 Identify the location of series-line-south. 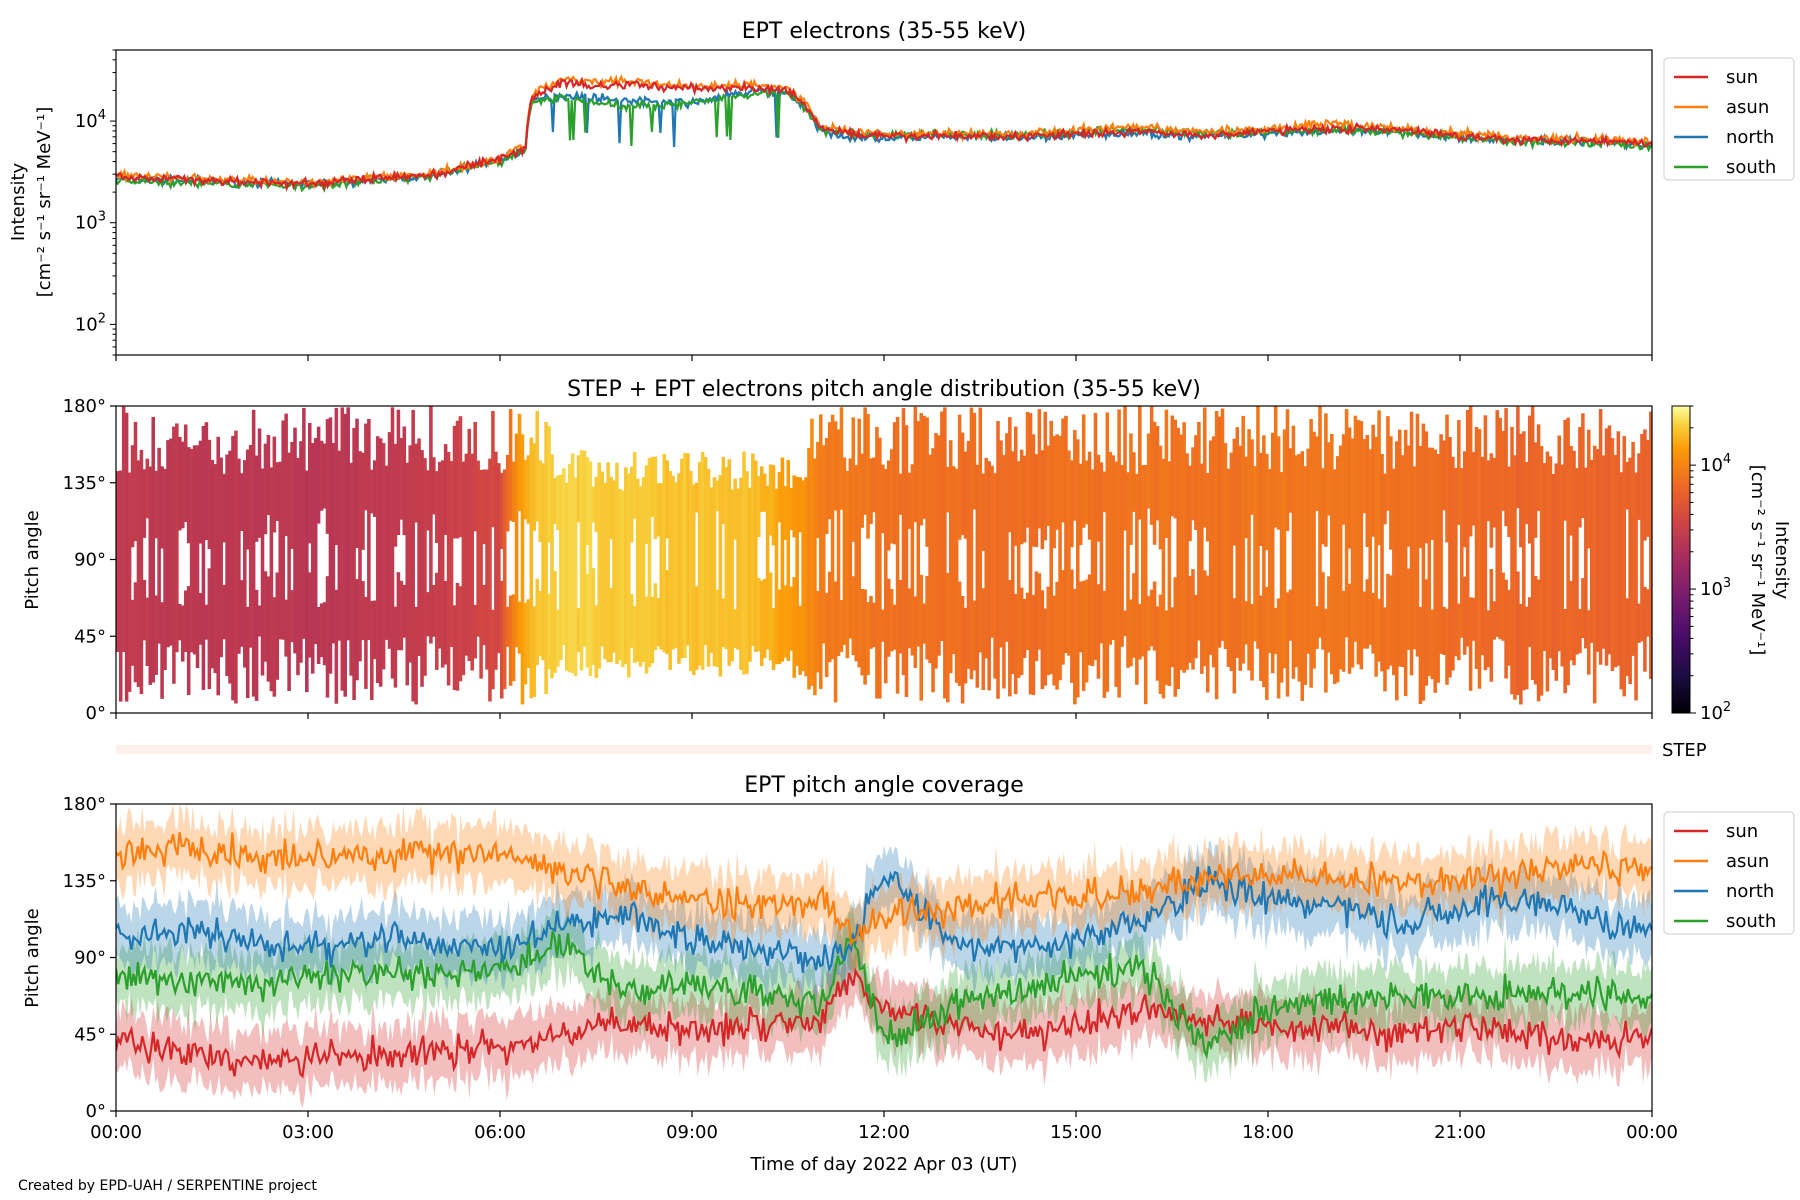
(884, 140).